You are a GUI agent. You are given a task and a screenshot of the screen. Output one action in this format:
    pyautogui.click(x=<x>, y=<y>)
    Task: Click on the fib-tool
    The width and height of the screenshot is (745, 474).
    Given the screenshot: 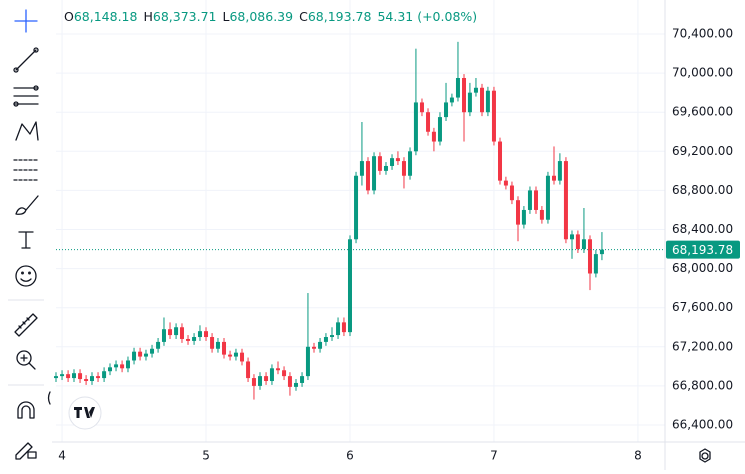 What is the action you would take?
    pyautogui.click(x=26, y=96)
    